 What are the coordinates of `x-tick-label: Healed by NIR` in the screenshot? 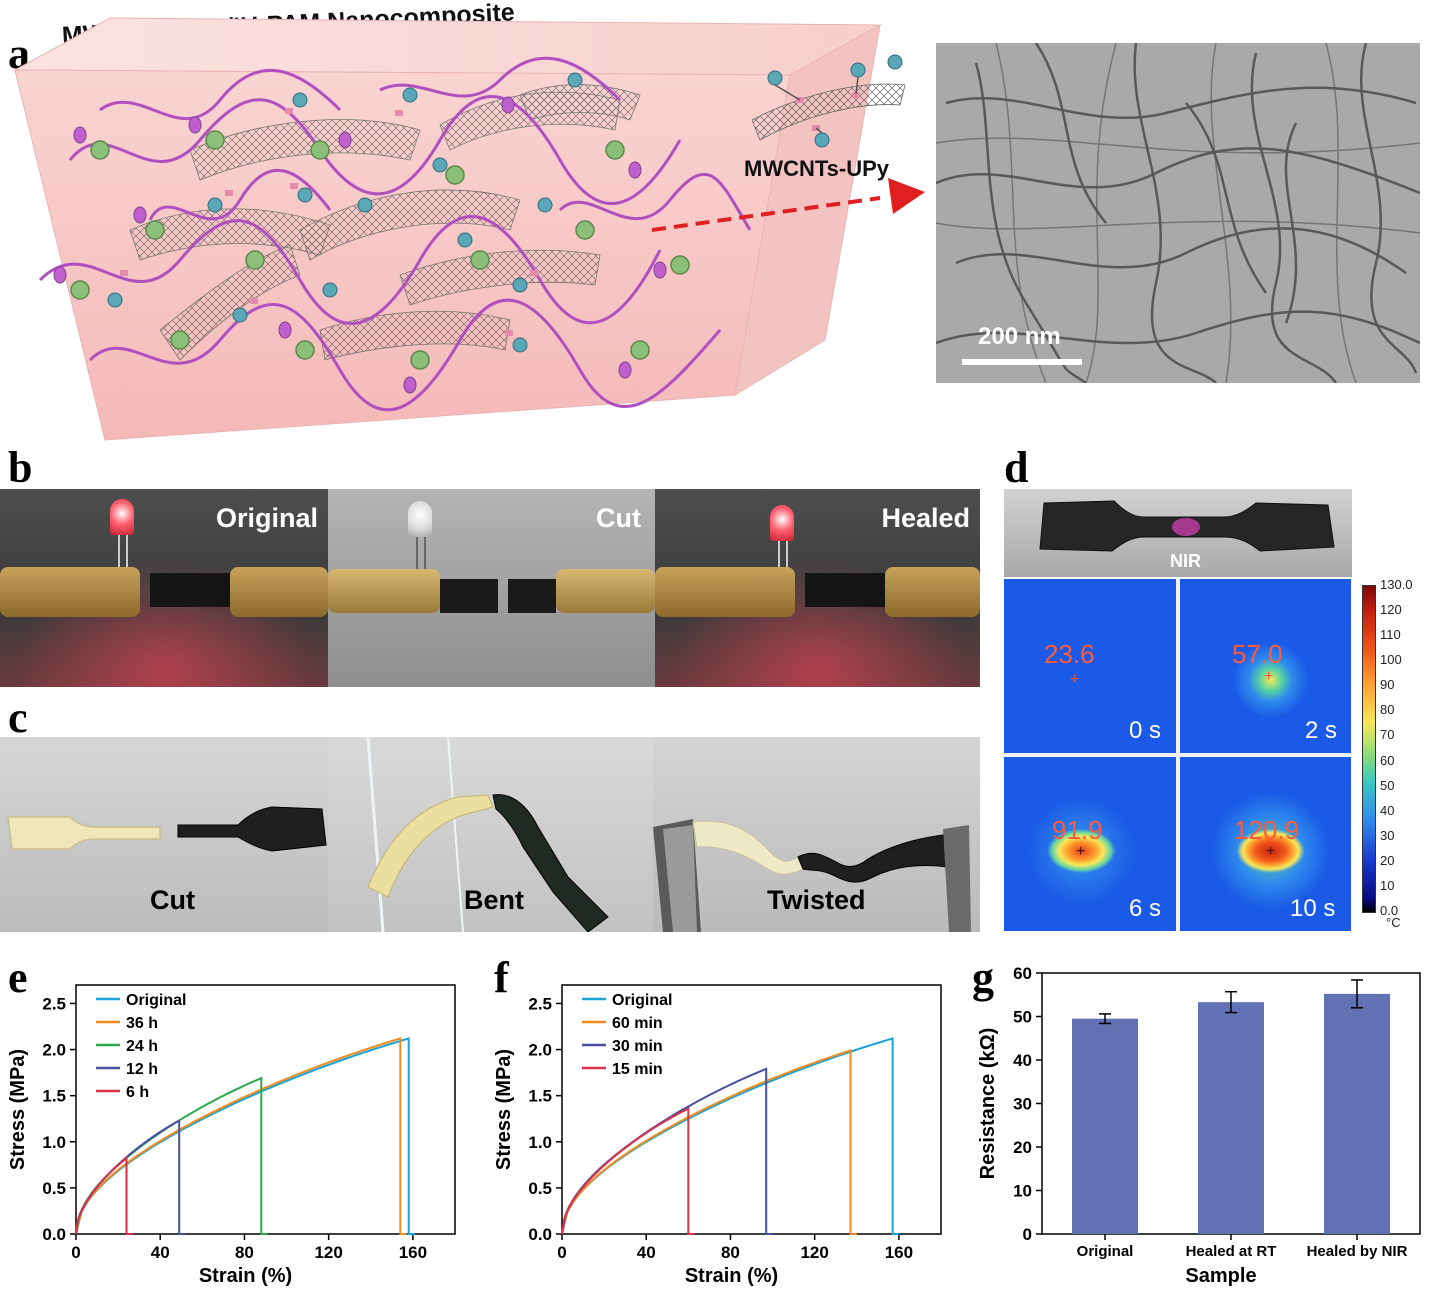 It's located at (1357, 1251).